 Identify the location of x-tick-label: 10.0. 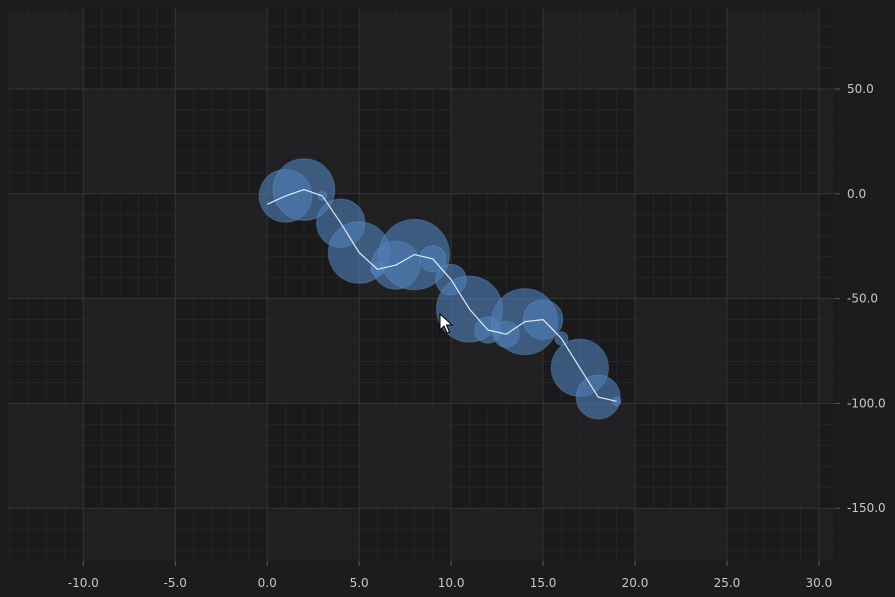
(451, 583).